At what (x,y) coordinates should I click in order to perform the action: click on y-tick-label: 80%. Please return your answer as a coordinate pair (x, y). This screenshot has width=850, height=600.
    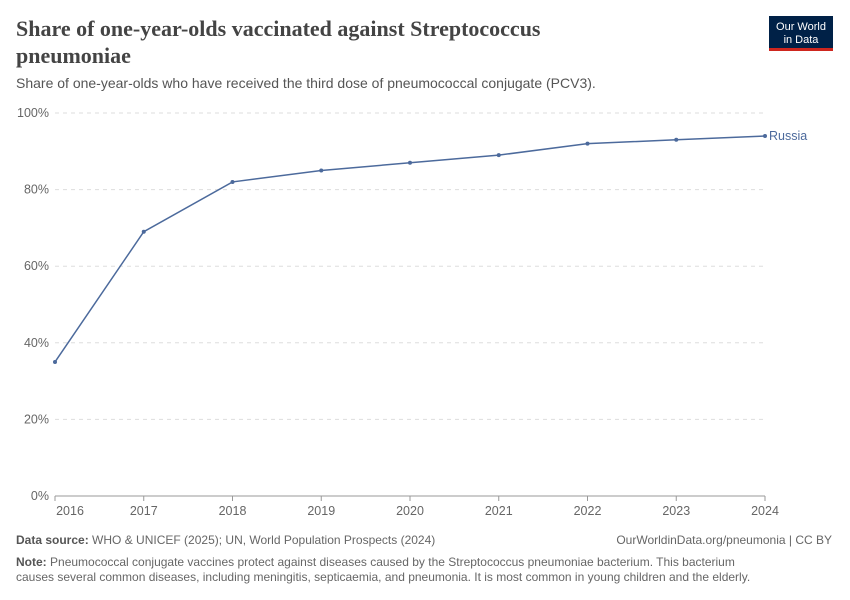
    Looking at the image, I should click on (36, 190).